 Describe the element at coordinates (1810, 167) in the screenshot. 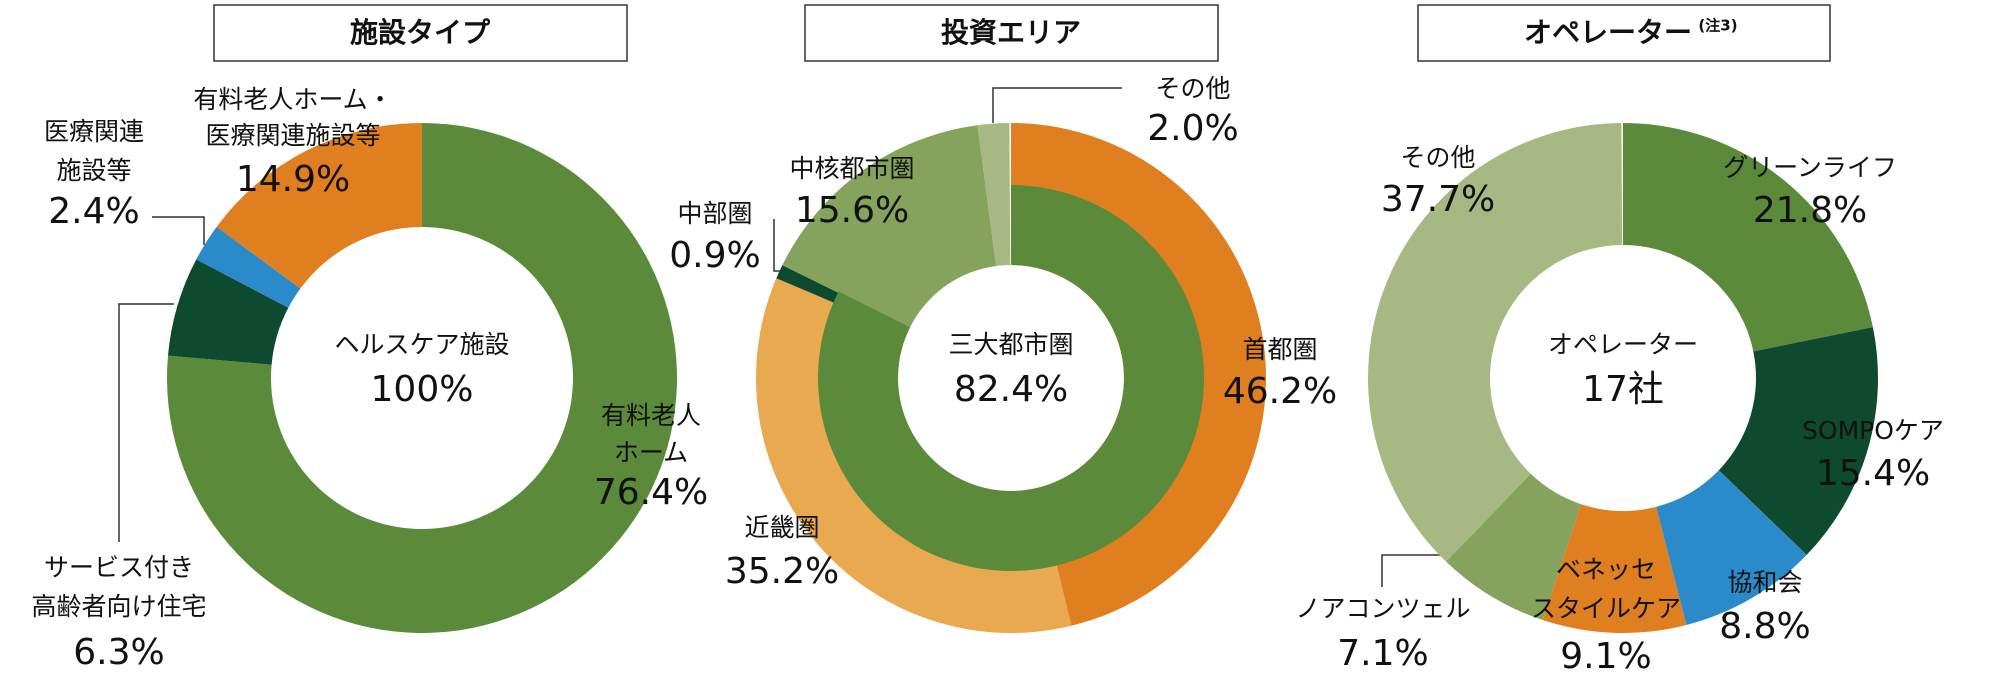

I see `segment-label: グリーンライフ` at that location.